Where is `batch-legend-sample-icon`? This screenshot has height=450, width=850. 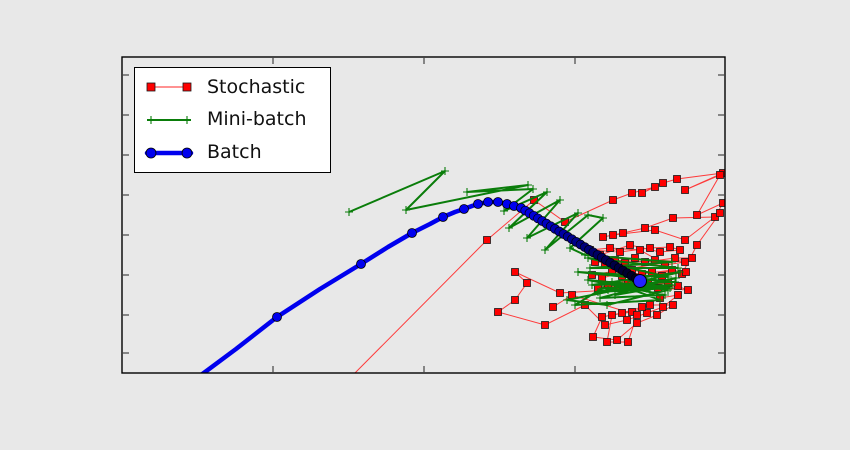
batch-legend-sample-icon is located at coordinates (169, 153).